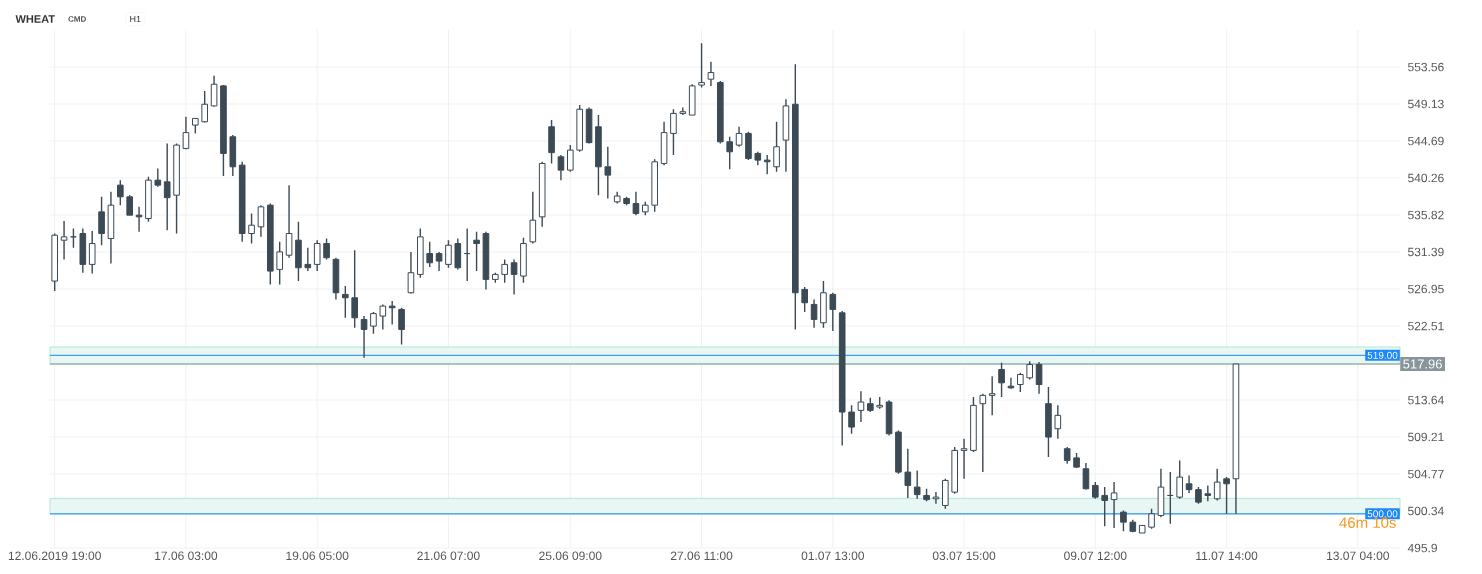 The height and width of the screenshot is (574, 1482). What do you see at coordinates (54, 556) in the screenshot?
I see `x-tick-label: 12.06.2019 19:00` at bounding box center [54, 556].